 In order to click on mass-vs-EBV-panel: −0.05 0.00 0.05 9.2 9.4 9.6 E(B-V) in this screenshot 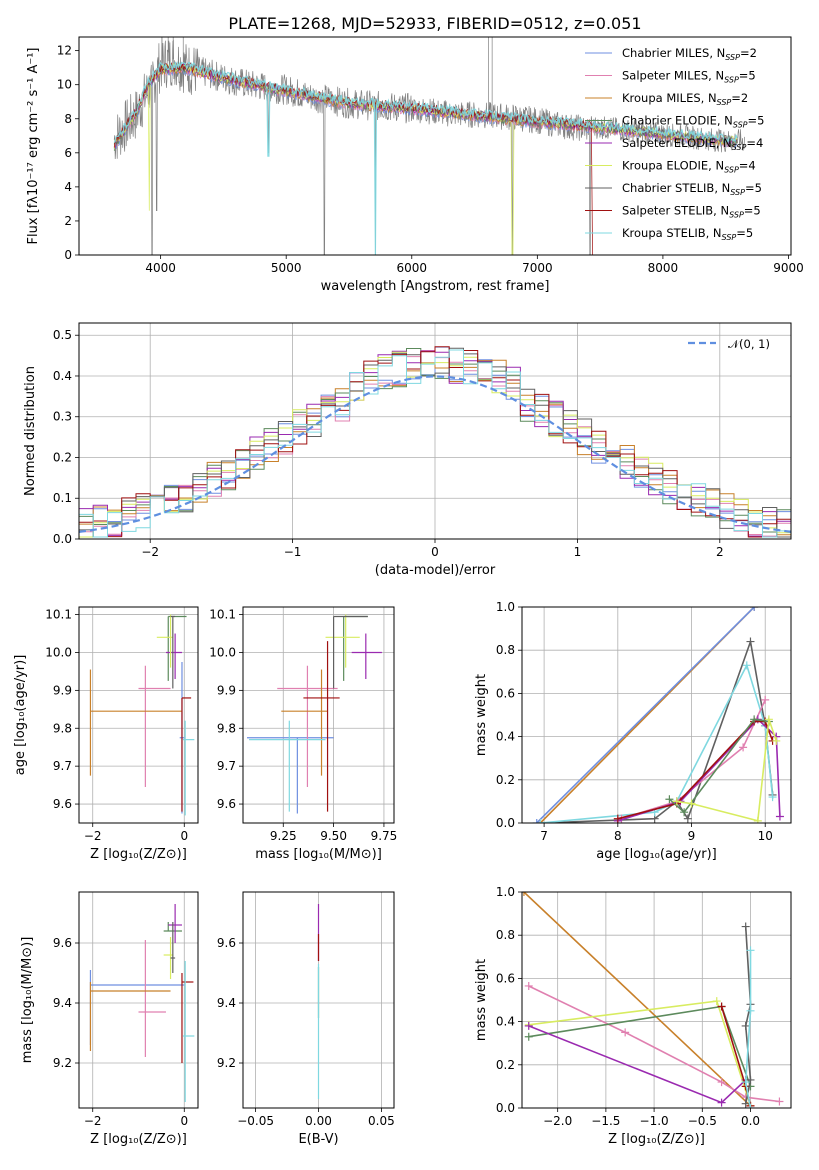, I will do `click(306, 1019)`.